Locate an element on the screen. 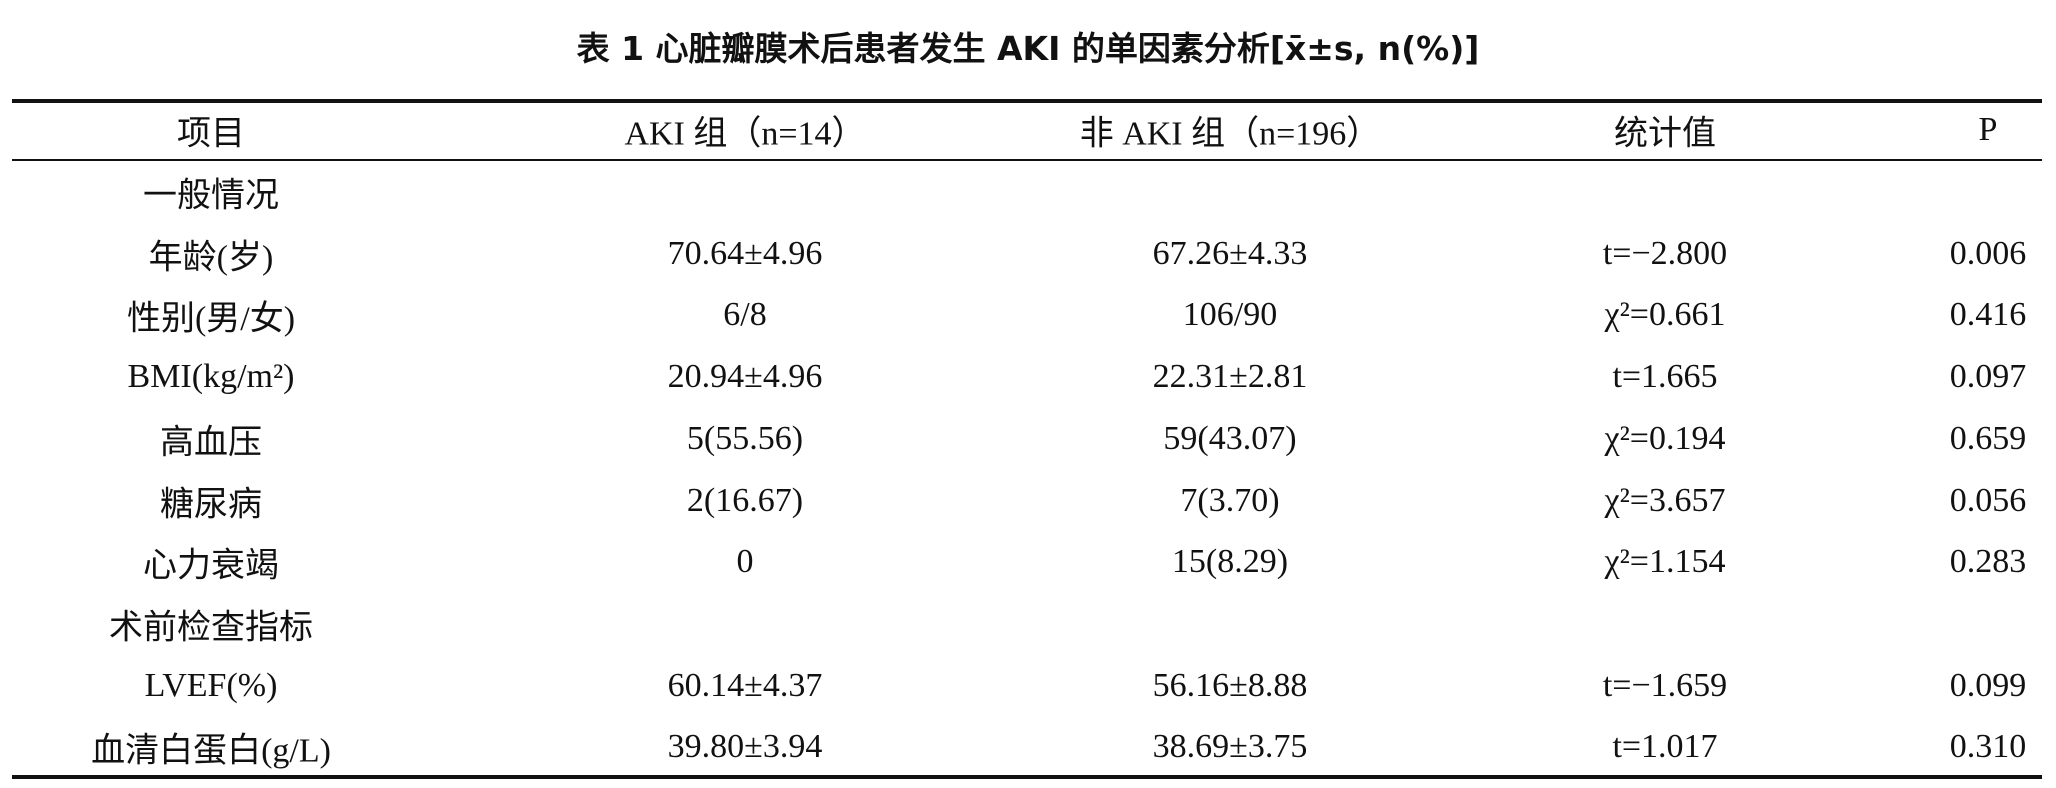  table-cell: t=−2.800 is located at coordinates (1665, 253).